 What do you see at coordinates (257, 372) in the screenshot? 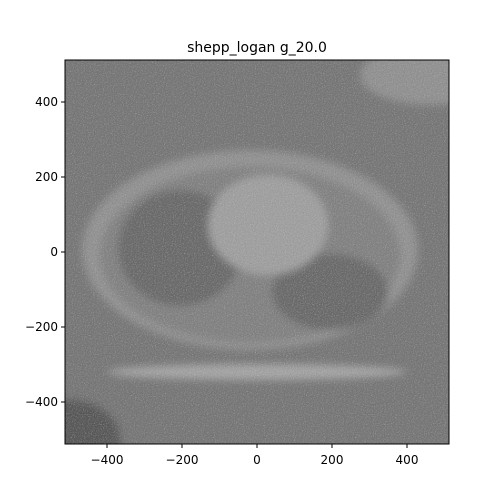
I see `lower-arc-shape` at bounding box center [257, 372].